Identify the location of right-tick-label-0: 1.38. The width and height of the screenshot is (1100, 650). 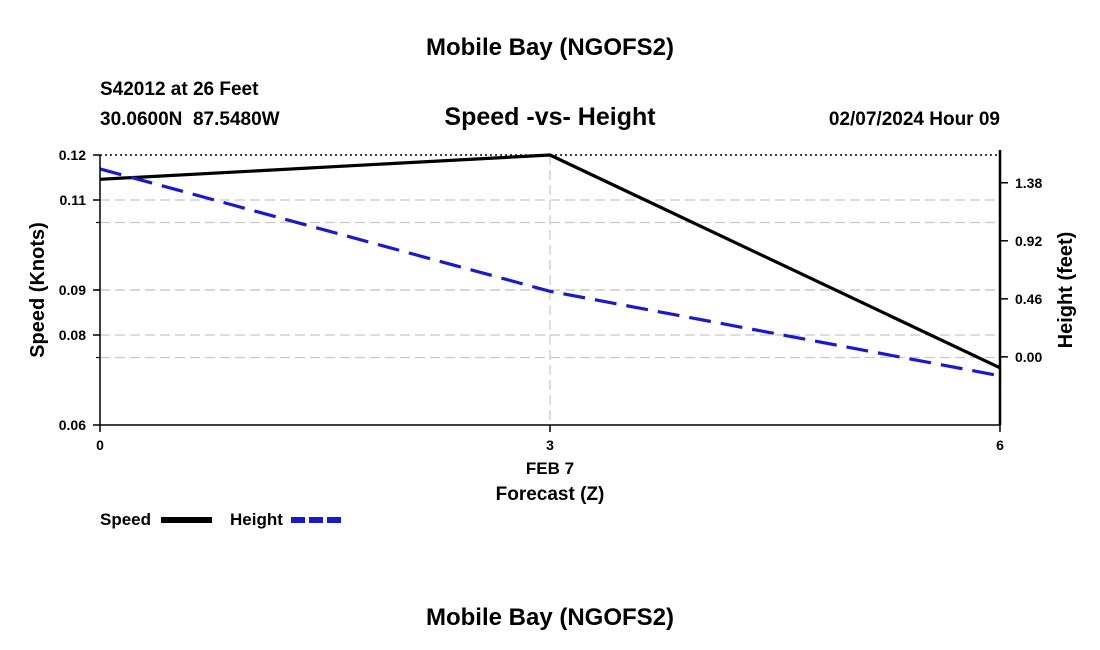
(1028, 183).